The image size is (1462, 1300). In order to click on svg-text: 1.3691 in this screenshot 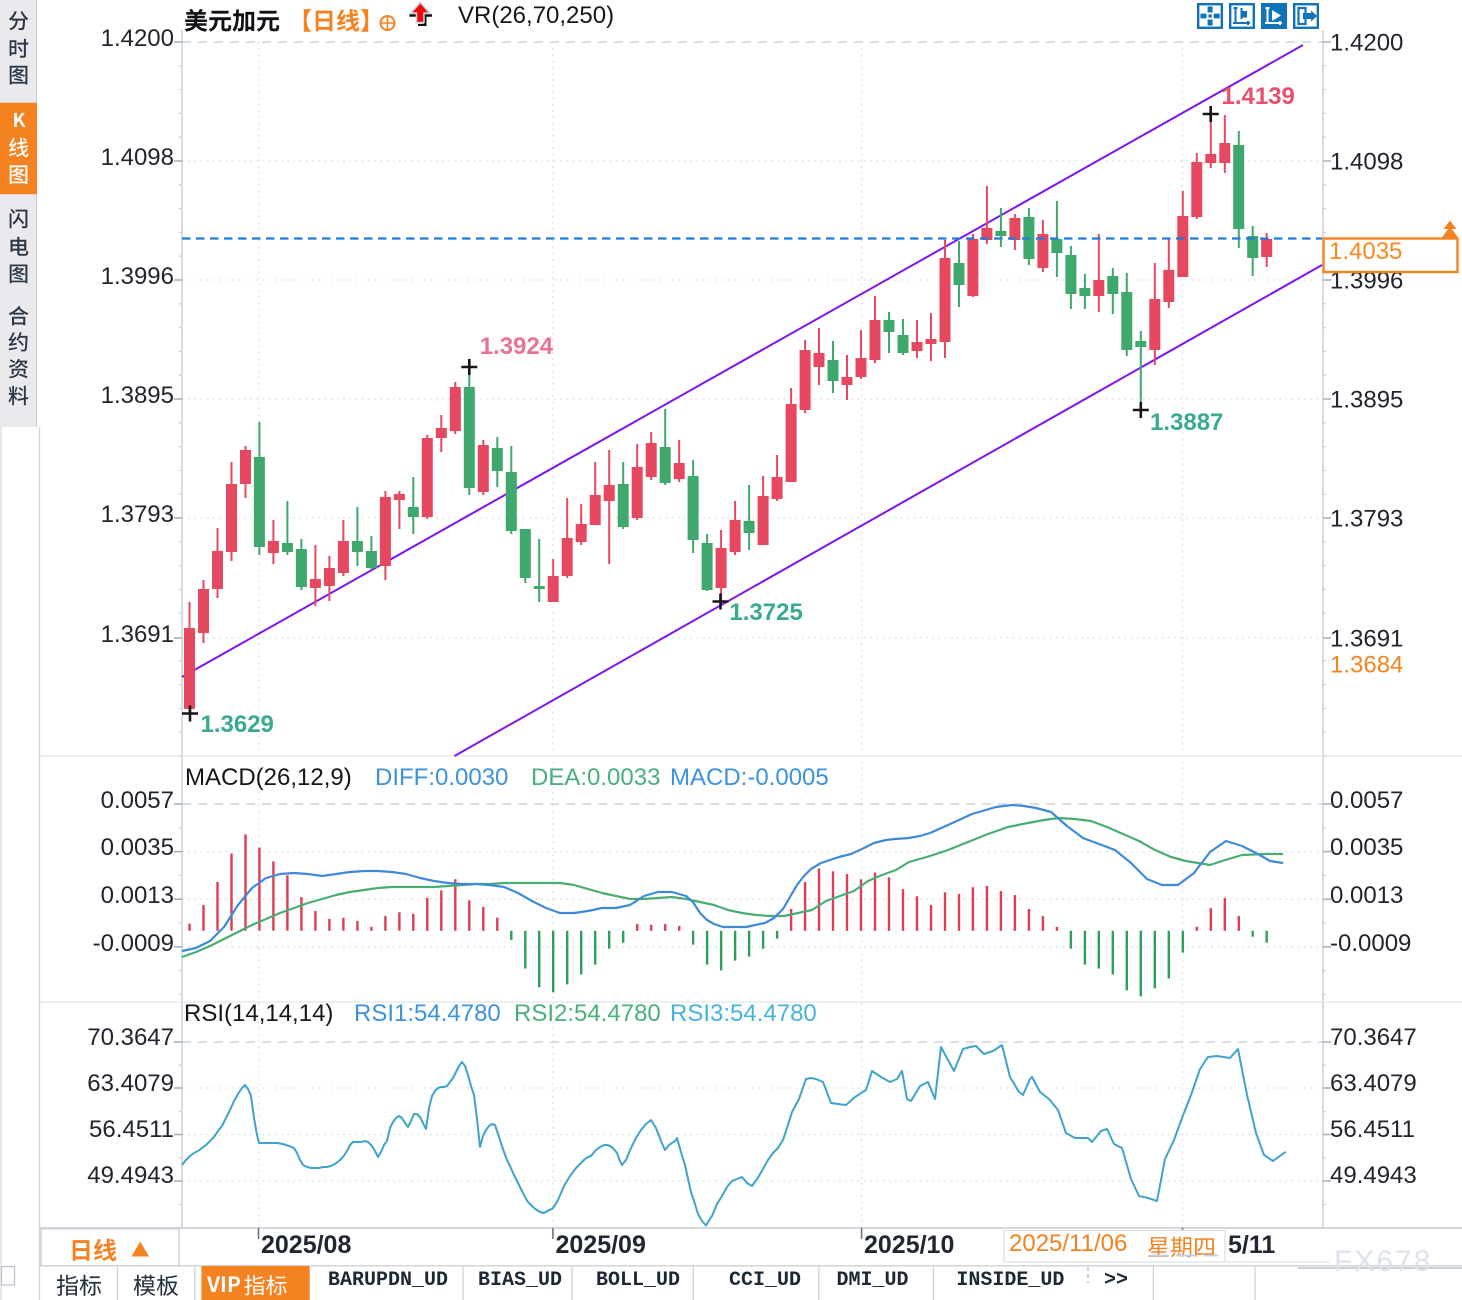, I will do `click(1366, 639)`.